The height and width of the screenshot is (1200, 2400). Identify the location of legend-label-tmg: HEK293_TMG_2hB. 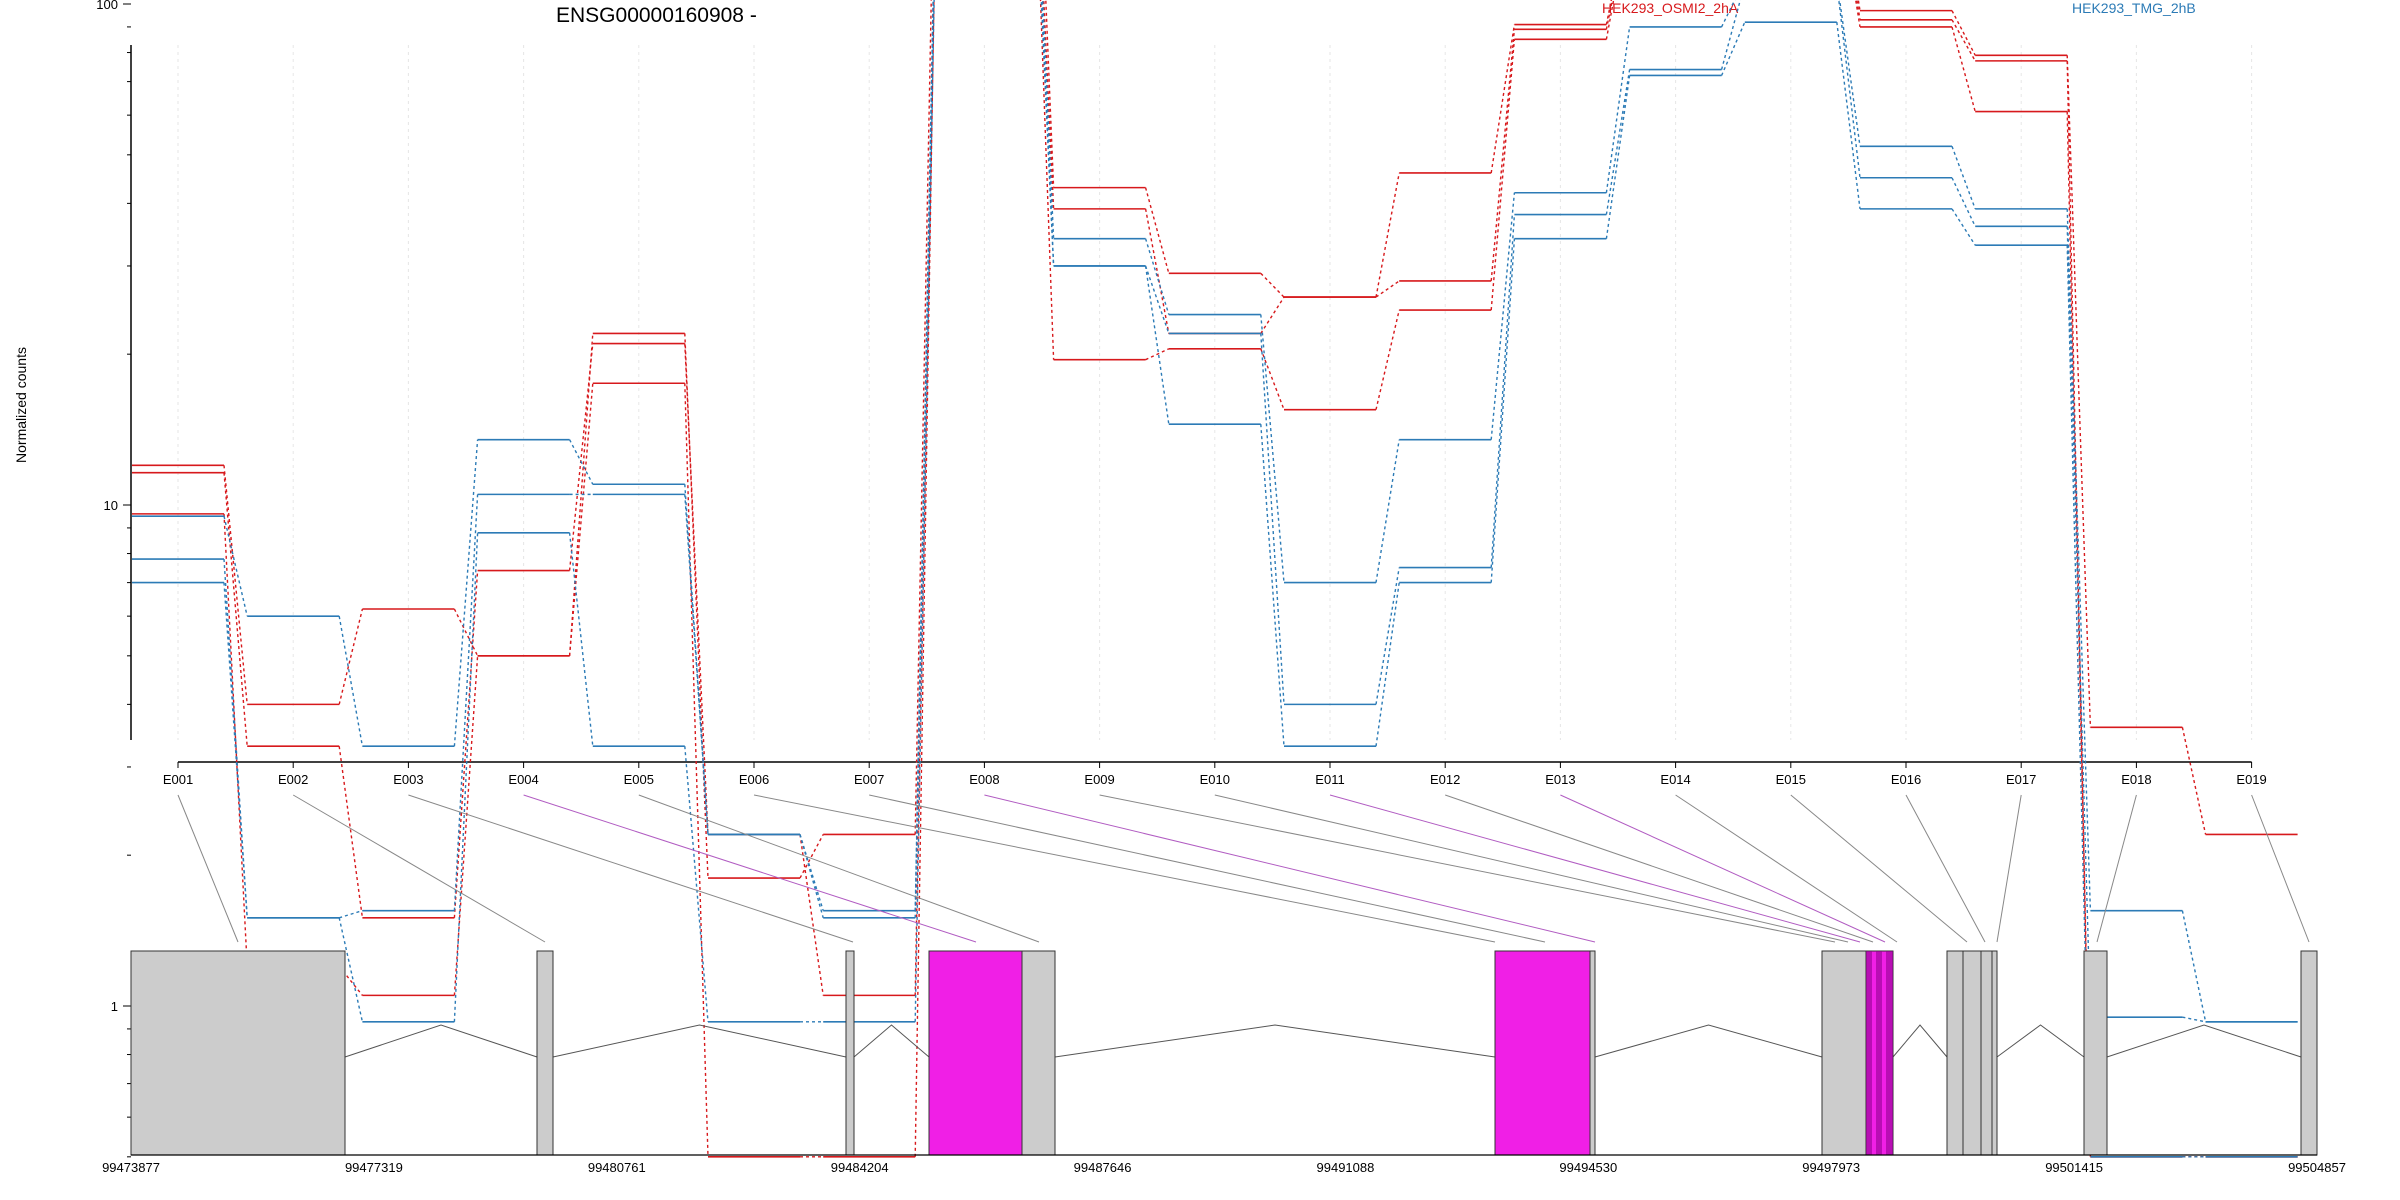
(2134, 8).